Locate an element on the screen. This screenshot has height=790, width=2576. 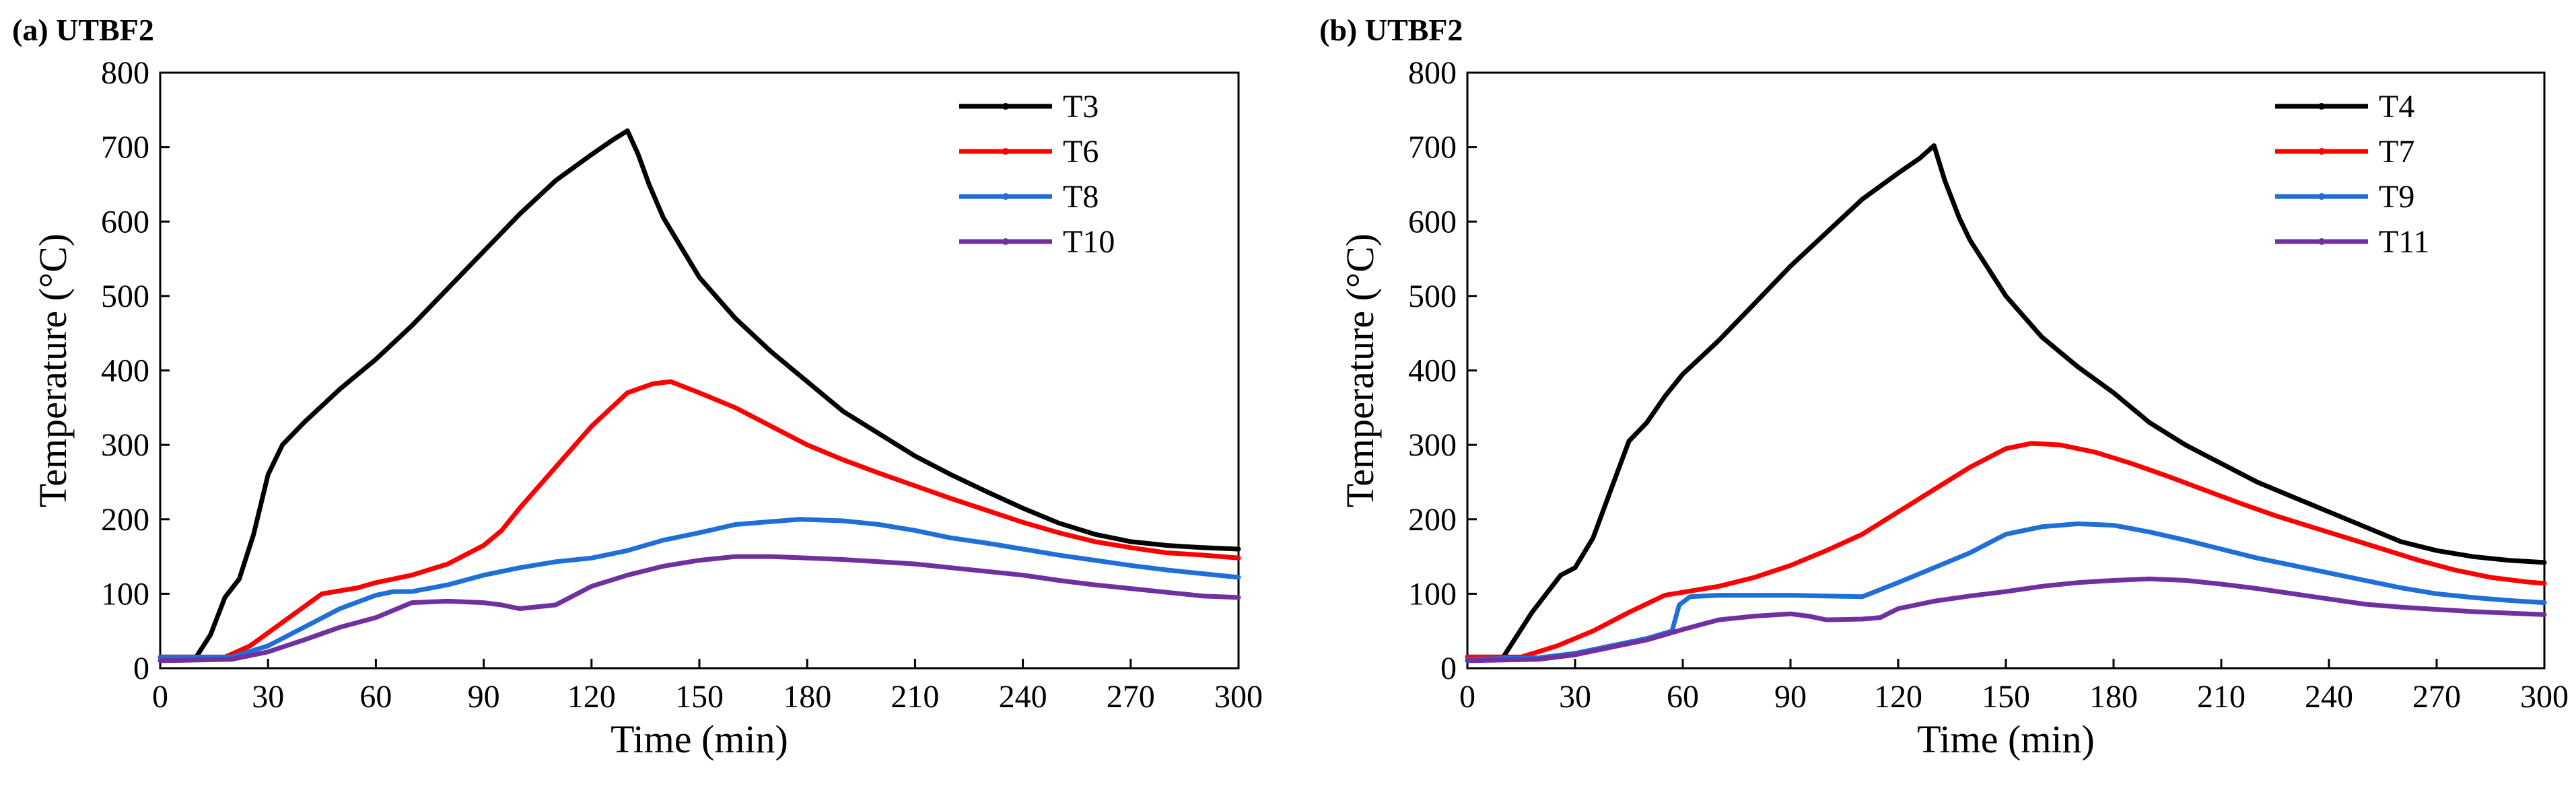
series-line-t8 is located at coordinates (699, 588).